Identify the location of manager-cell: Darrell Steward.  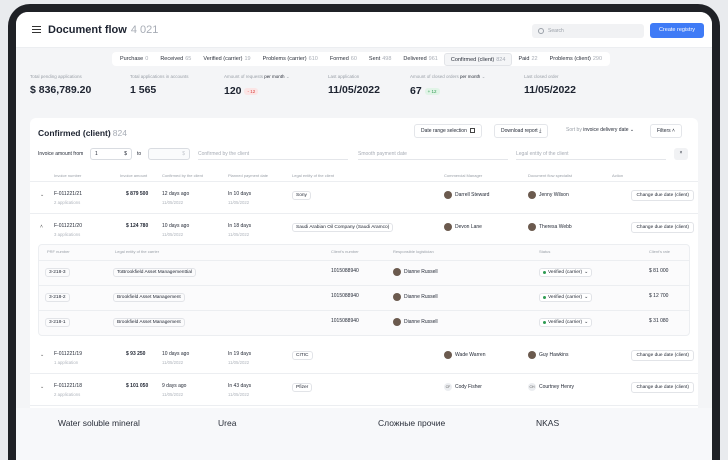
(466, 195).